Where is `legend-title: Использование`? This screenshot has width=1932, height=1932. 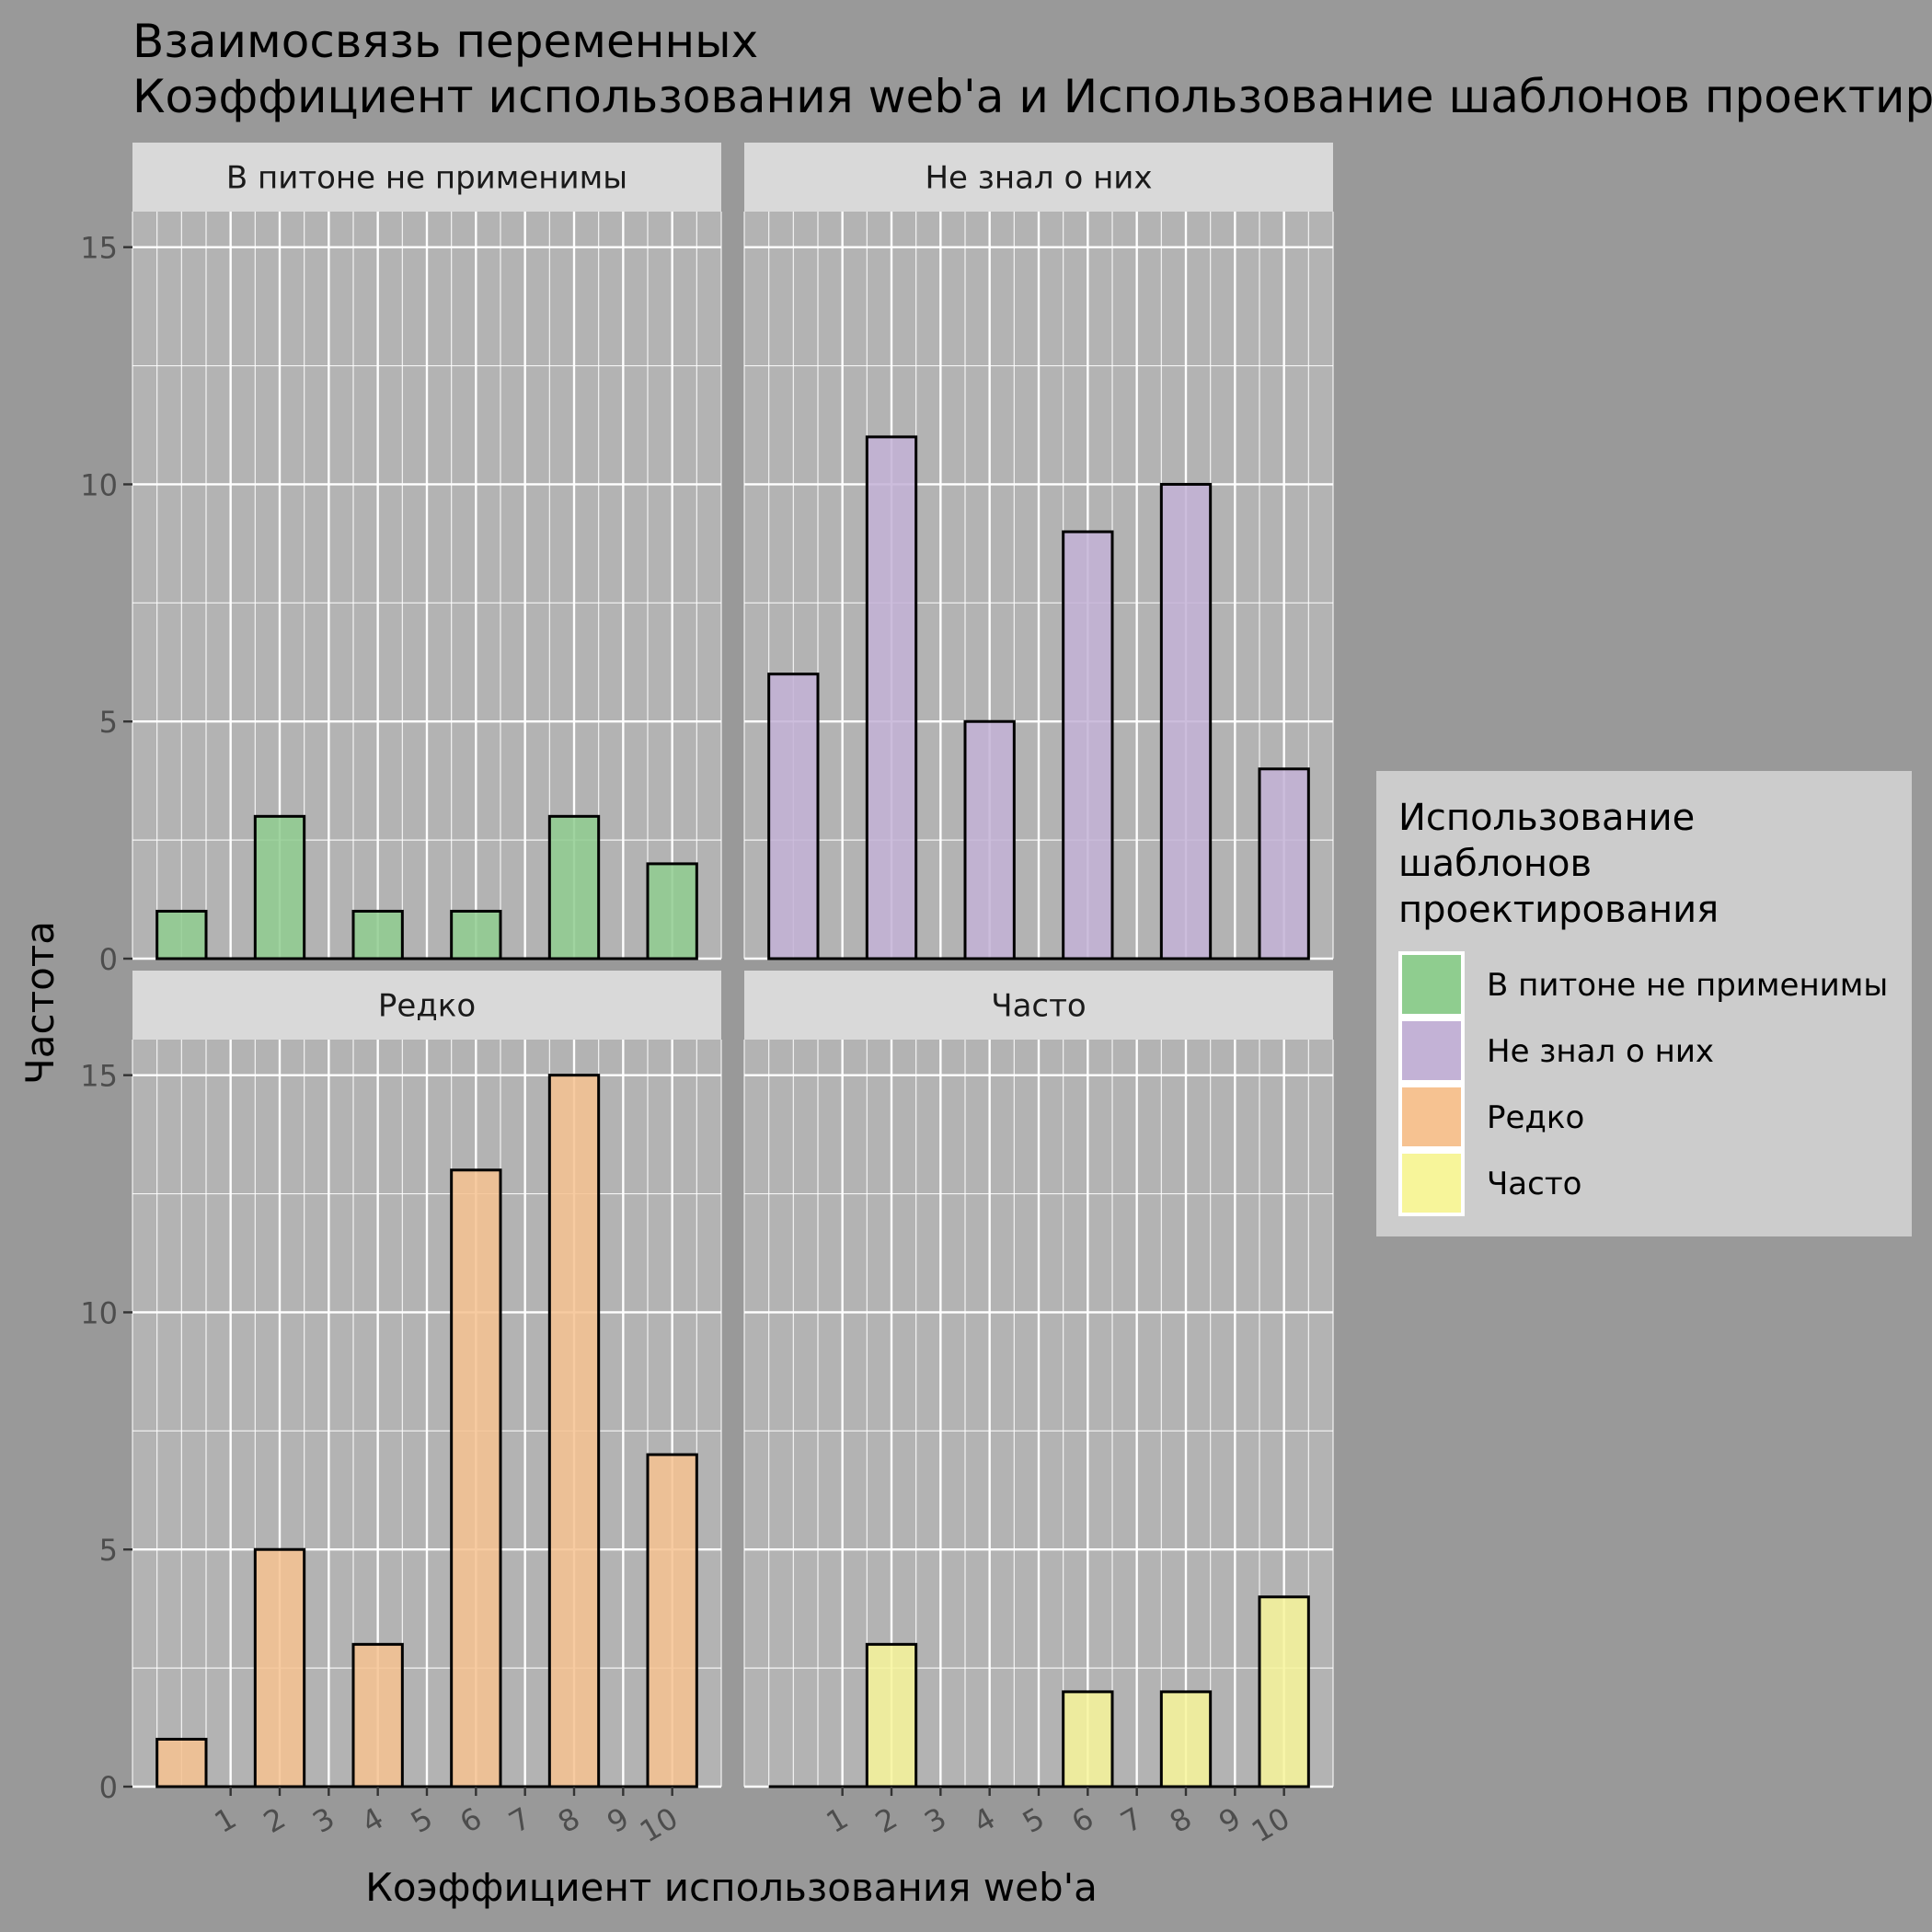
legend-title: Использование is located at coordinates (1546, 818).